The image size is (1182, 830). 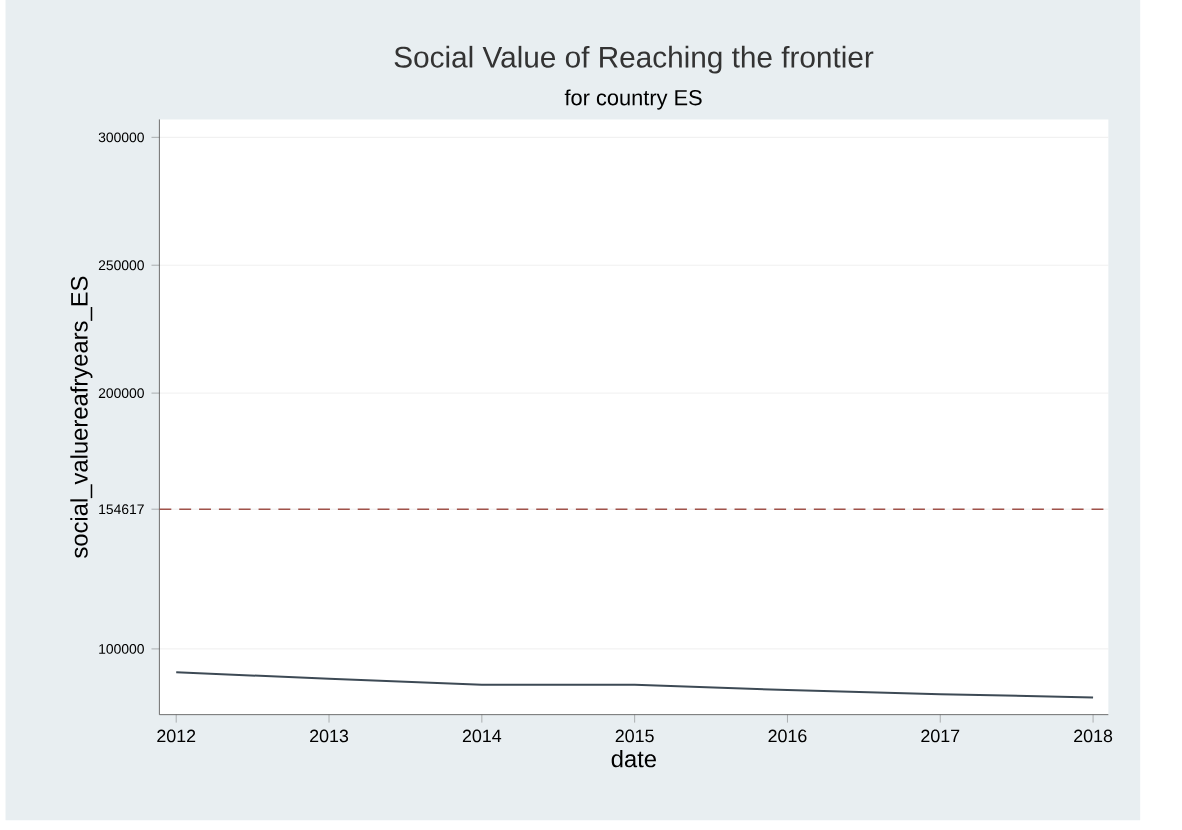 What do you see at coordinates (633, 99) in the screenshot?
I see `chart-subtitle: for country ES` at bounding box center [633, 99].